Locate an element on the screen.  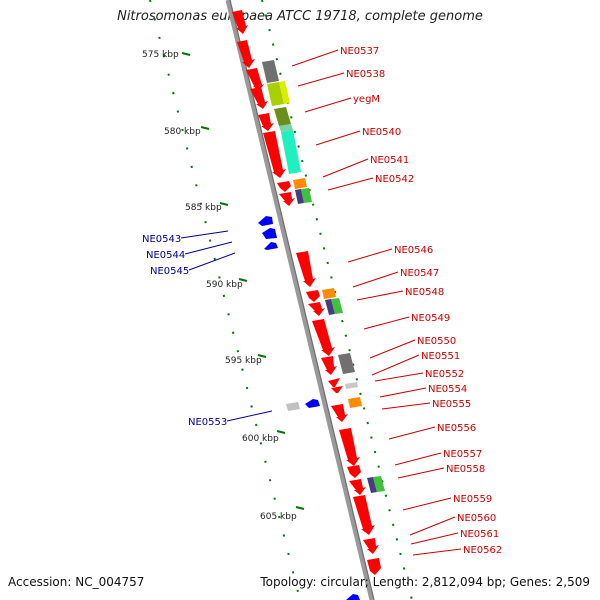
gene-label: NE0548 is located at coordinates (424, 292).